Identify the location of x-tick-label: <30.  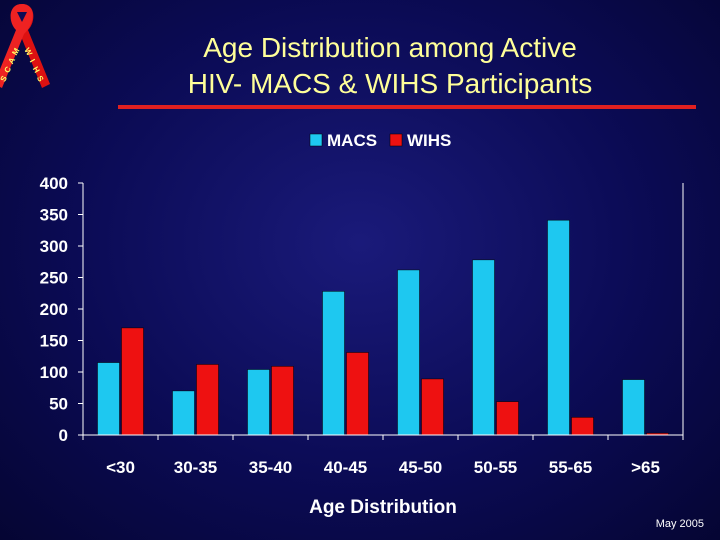
(120, 467).